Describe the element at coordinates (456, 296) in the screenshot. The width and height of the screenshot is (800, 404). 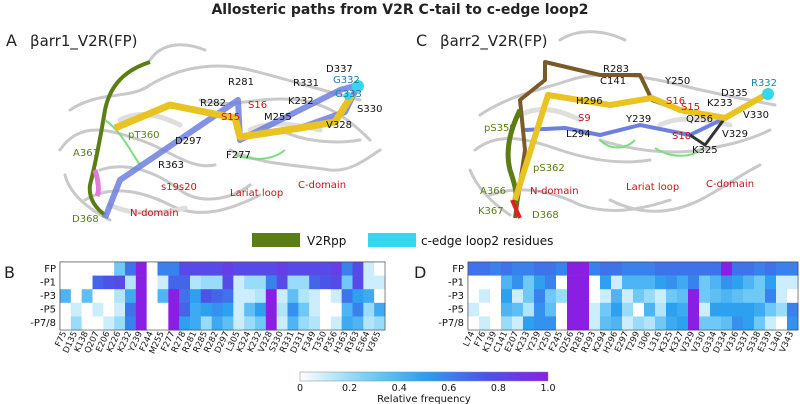
I see `heatmap-d-row-label: -P3` at that location.